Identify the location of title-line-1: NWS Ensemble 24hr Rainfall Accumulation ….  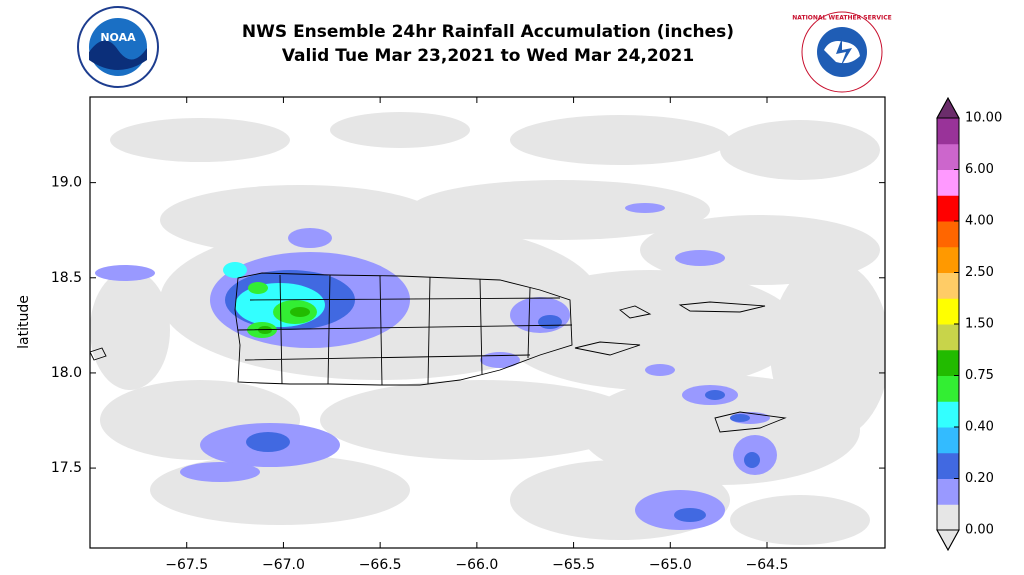
(488, 32).